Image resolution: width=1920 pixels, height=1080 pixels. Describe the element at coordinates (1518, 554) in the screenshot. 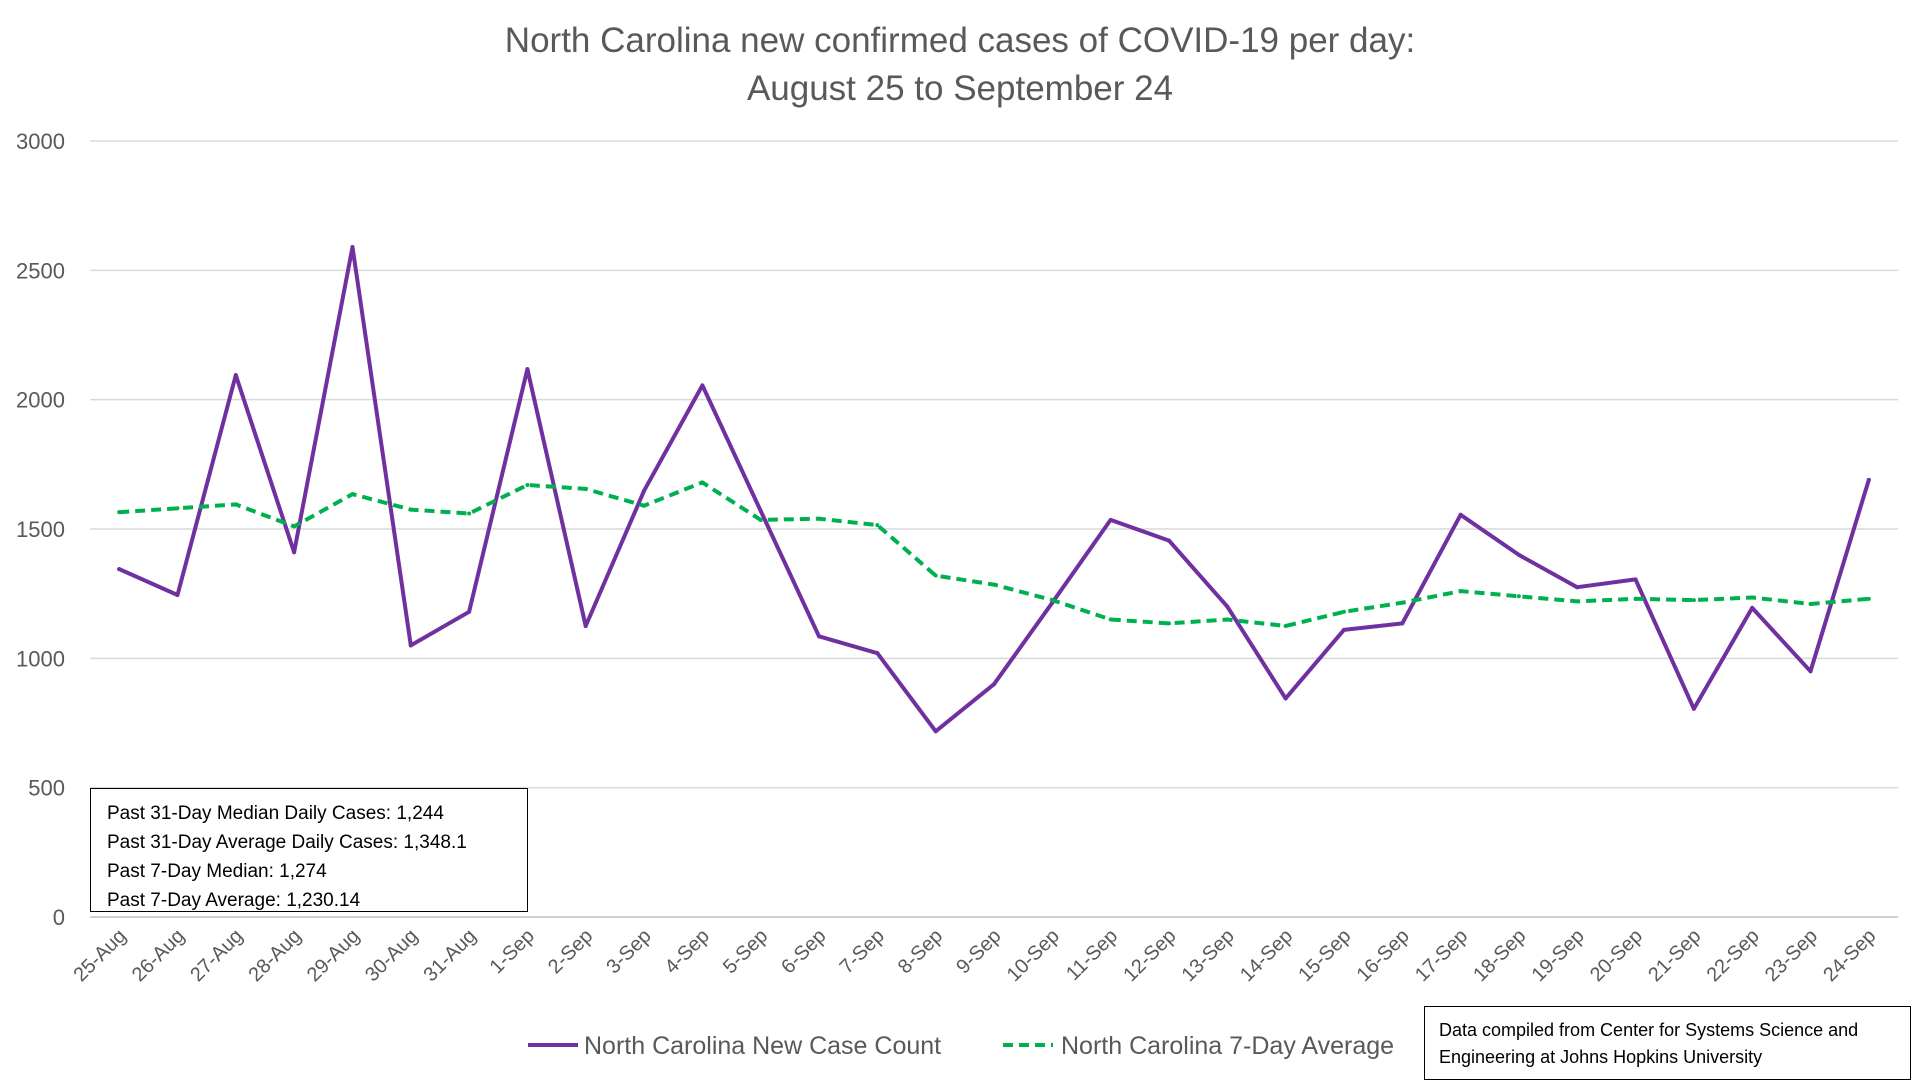

I see `data-point-new-cases-18-Sep` at that location.